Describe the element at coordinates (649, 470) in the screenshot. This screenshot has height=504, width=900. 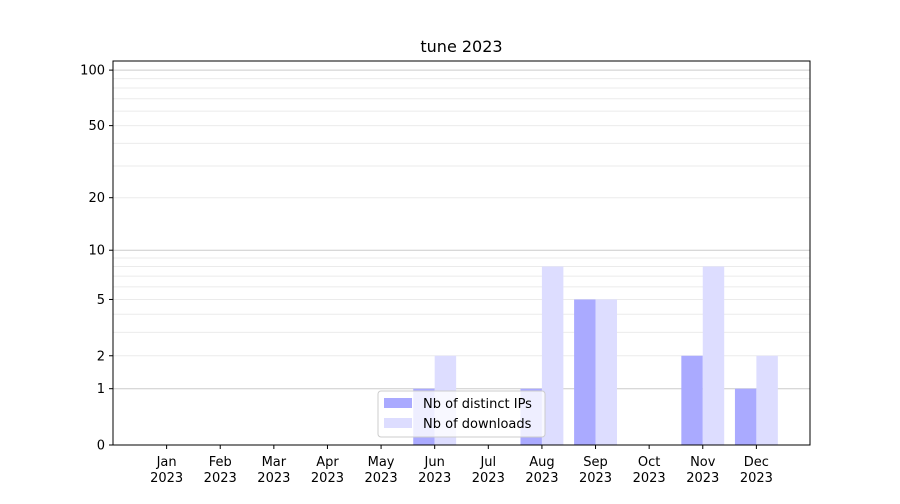
I see `x-tick-label: Oct 2023` at that location.